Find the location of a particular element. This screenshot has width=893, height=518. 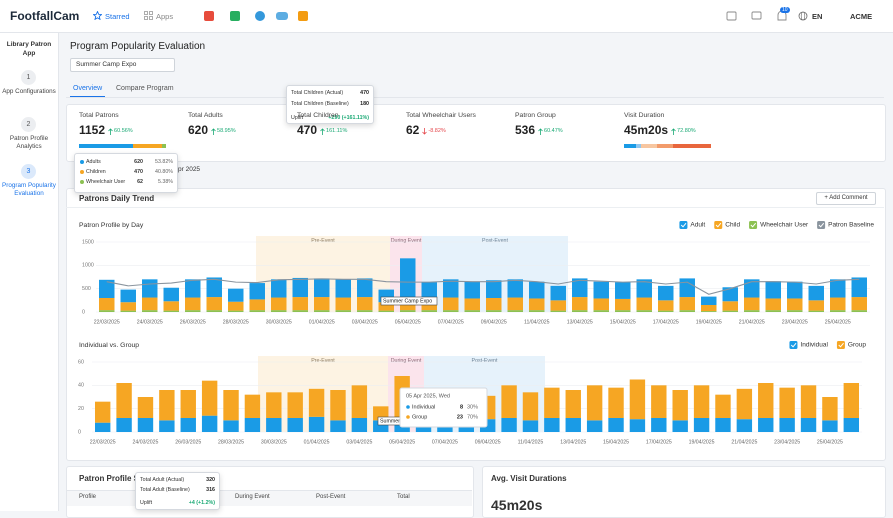

add-comment-button: + Add Comment is located at coordinates (846, 198).